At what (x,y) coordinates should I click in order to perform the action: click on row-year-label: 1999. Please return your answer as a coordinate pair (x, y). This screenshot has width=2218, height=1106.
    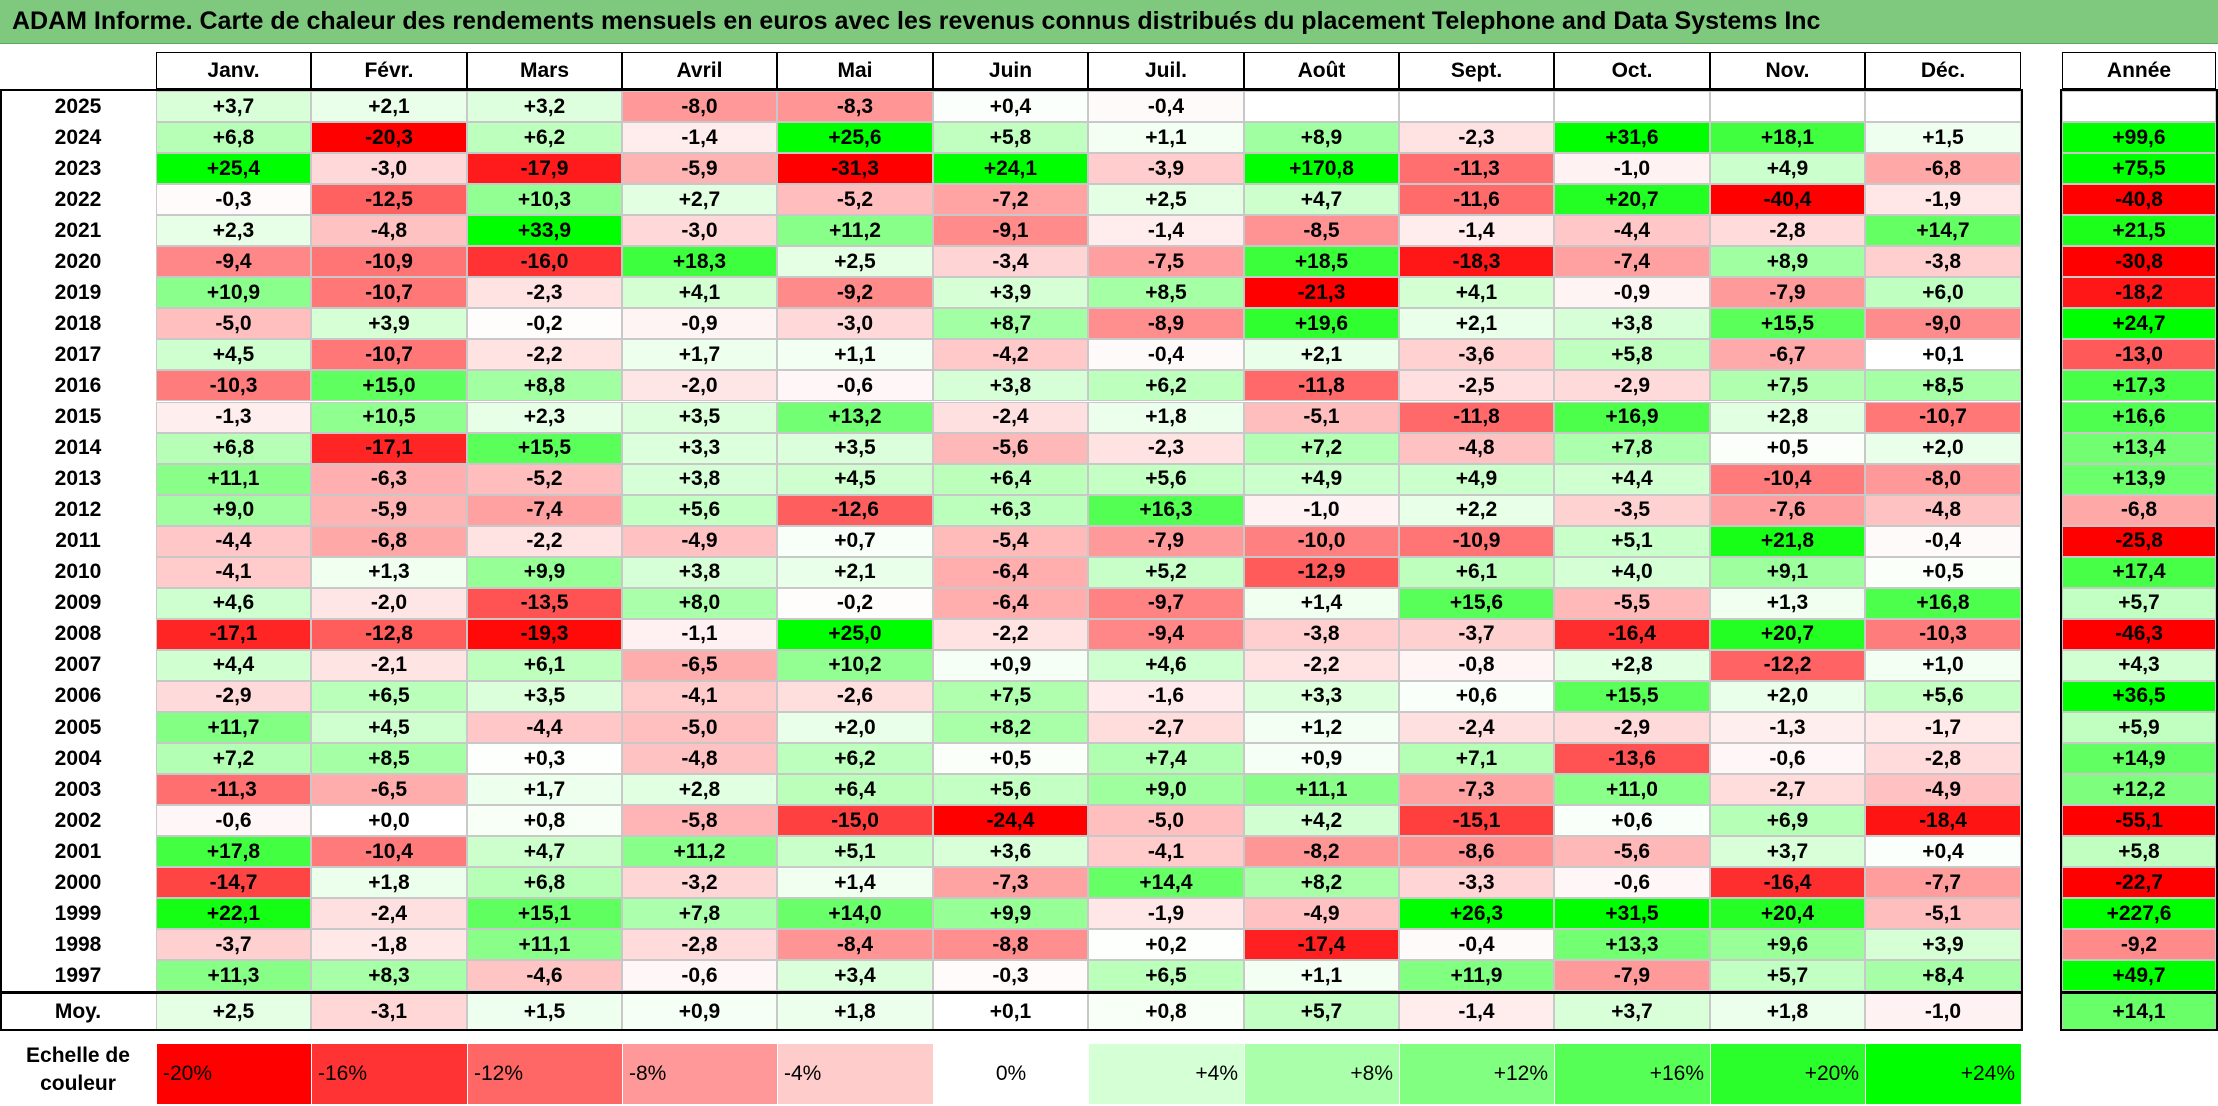
    Looking at the image, I should click on (78, 913).